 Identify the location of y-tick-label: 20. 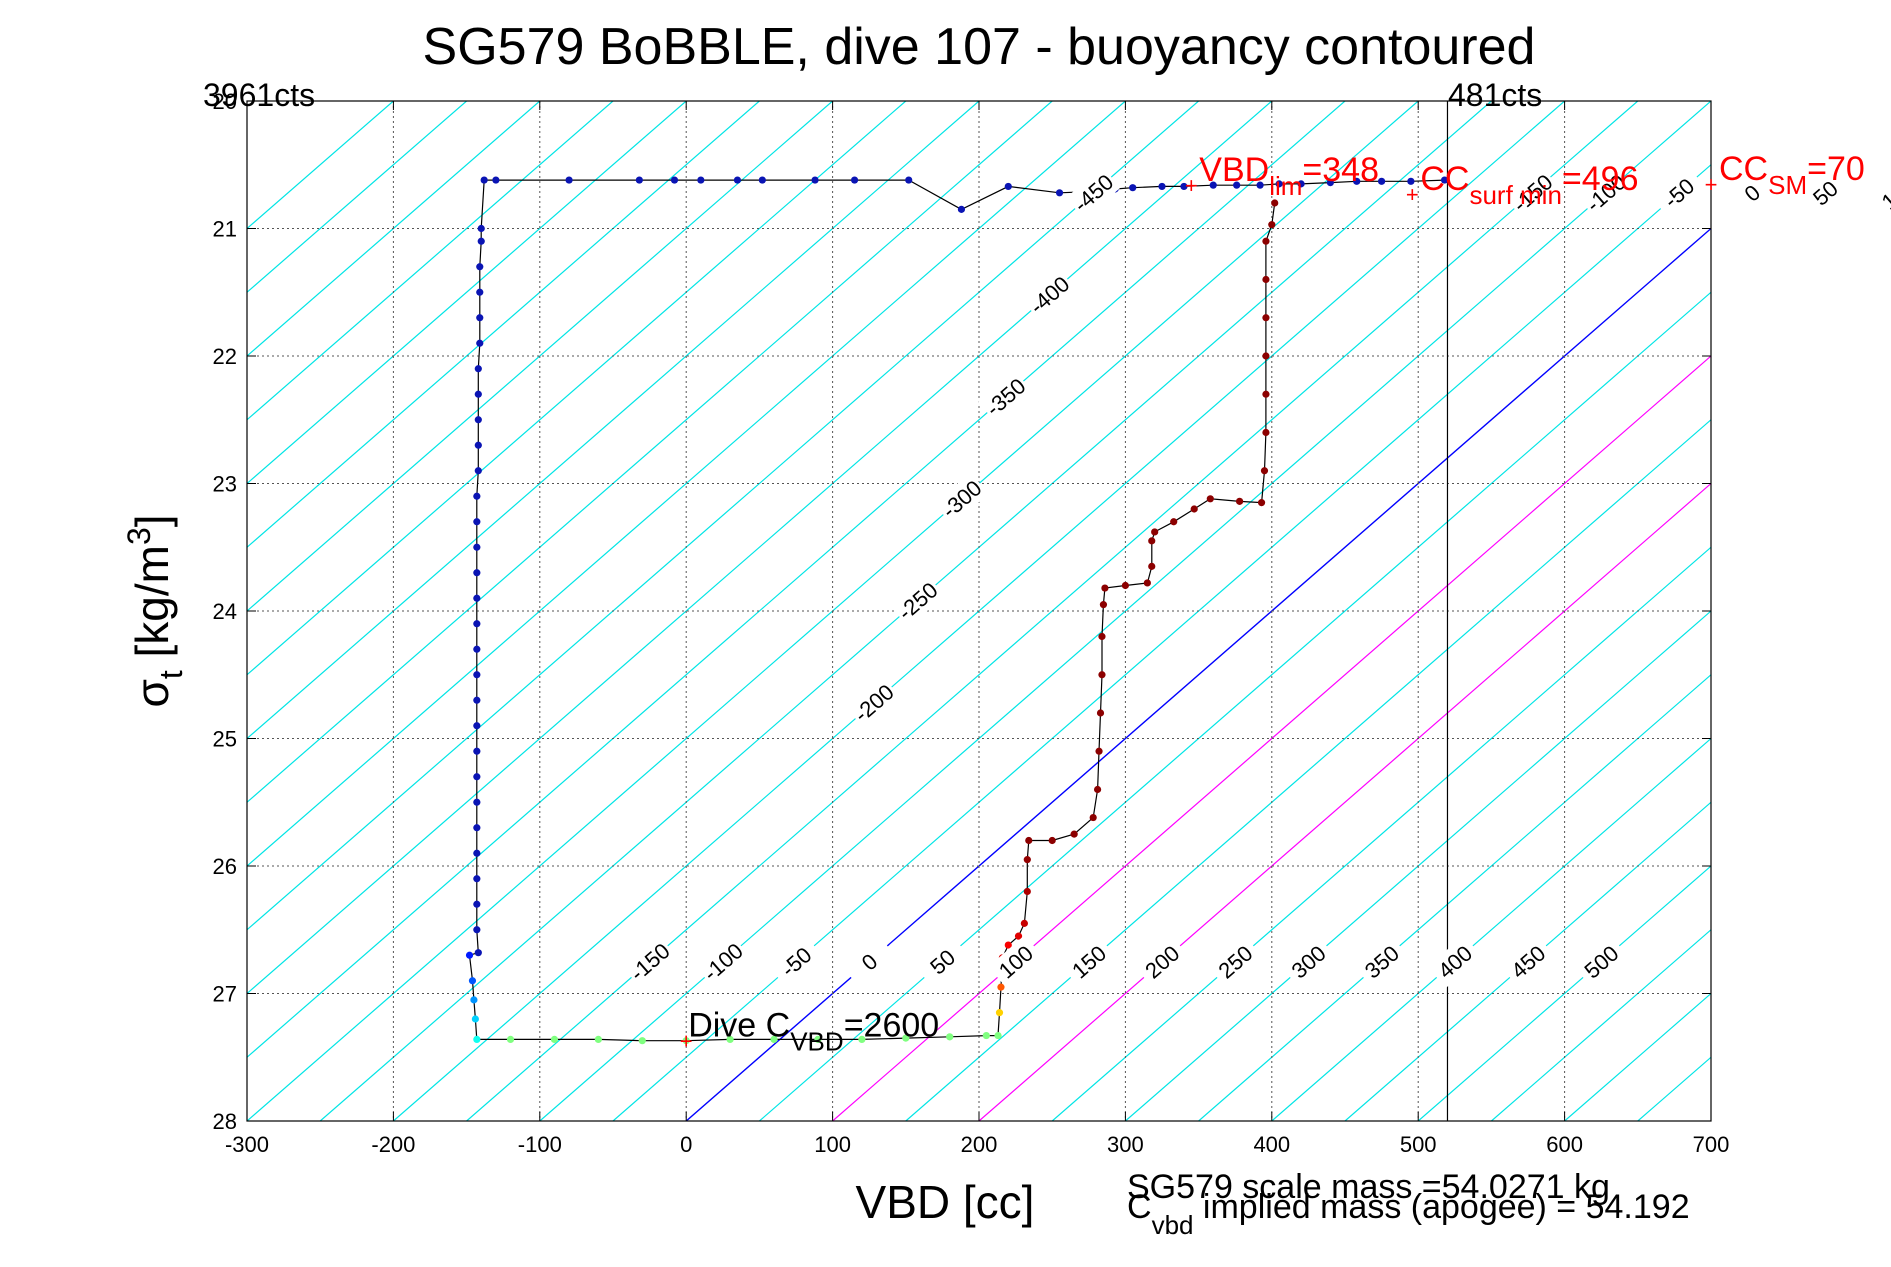
(225, 101).